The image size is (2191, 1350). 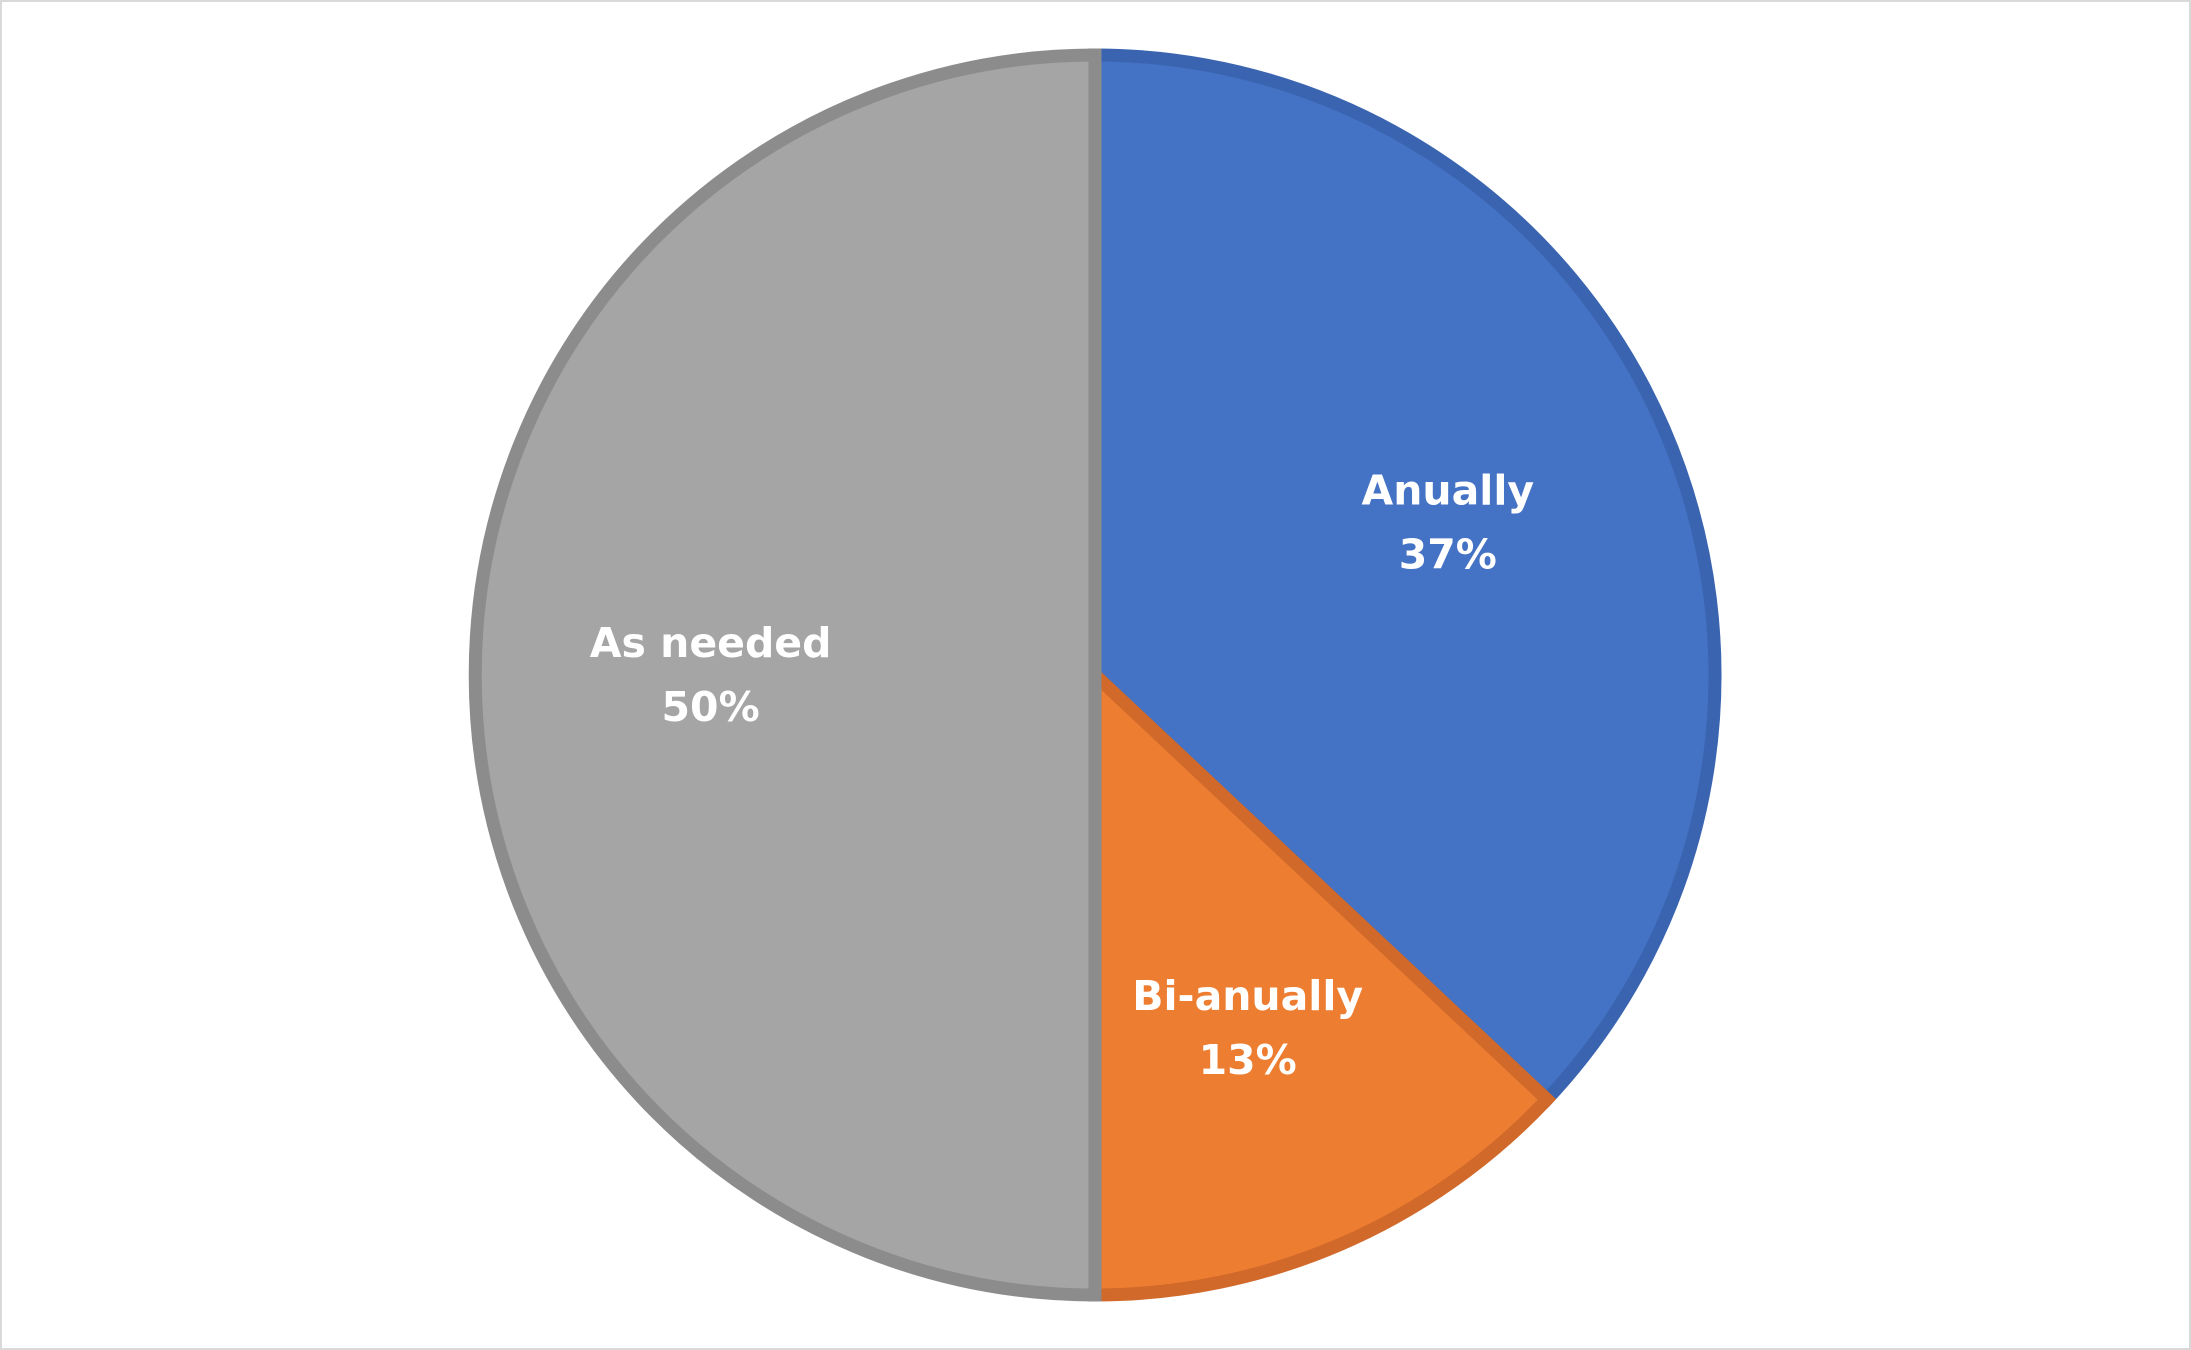 I want to click on data-label-value-anually: 37%, so click(x=1448, y=554).